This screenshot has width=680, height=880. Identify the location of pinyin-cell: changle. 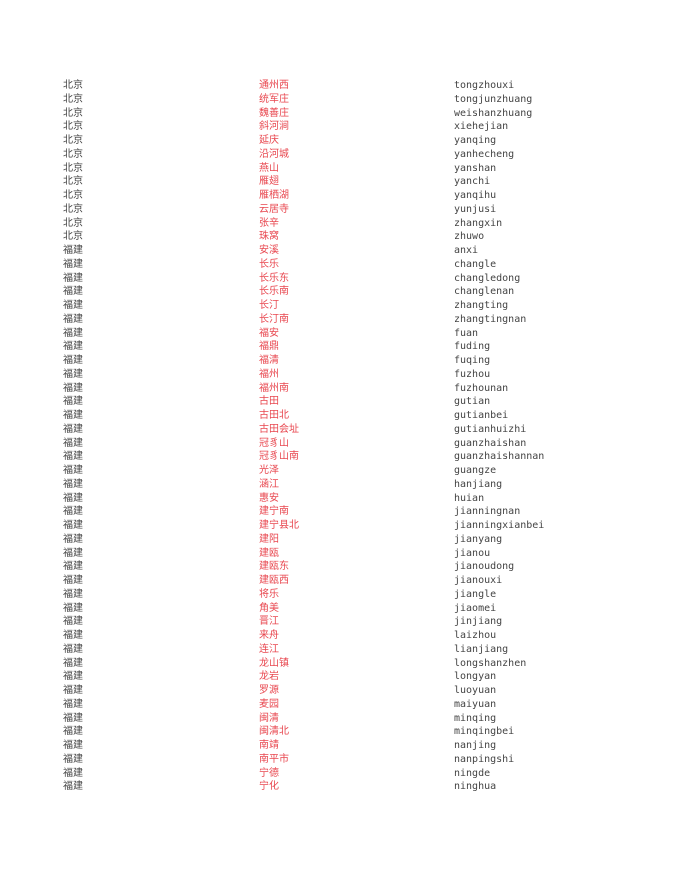
(475, 264).